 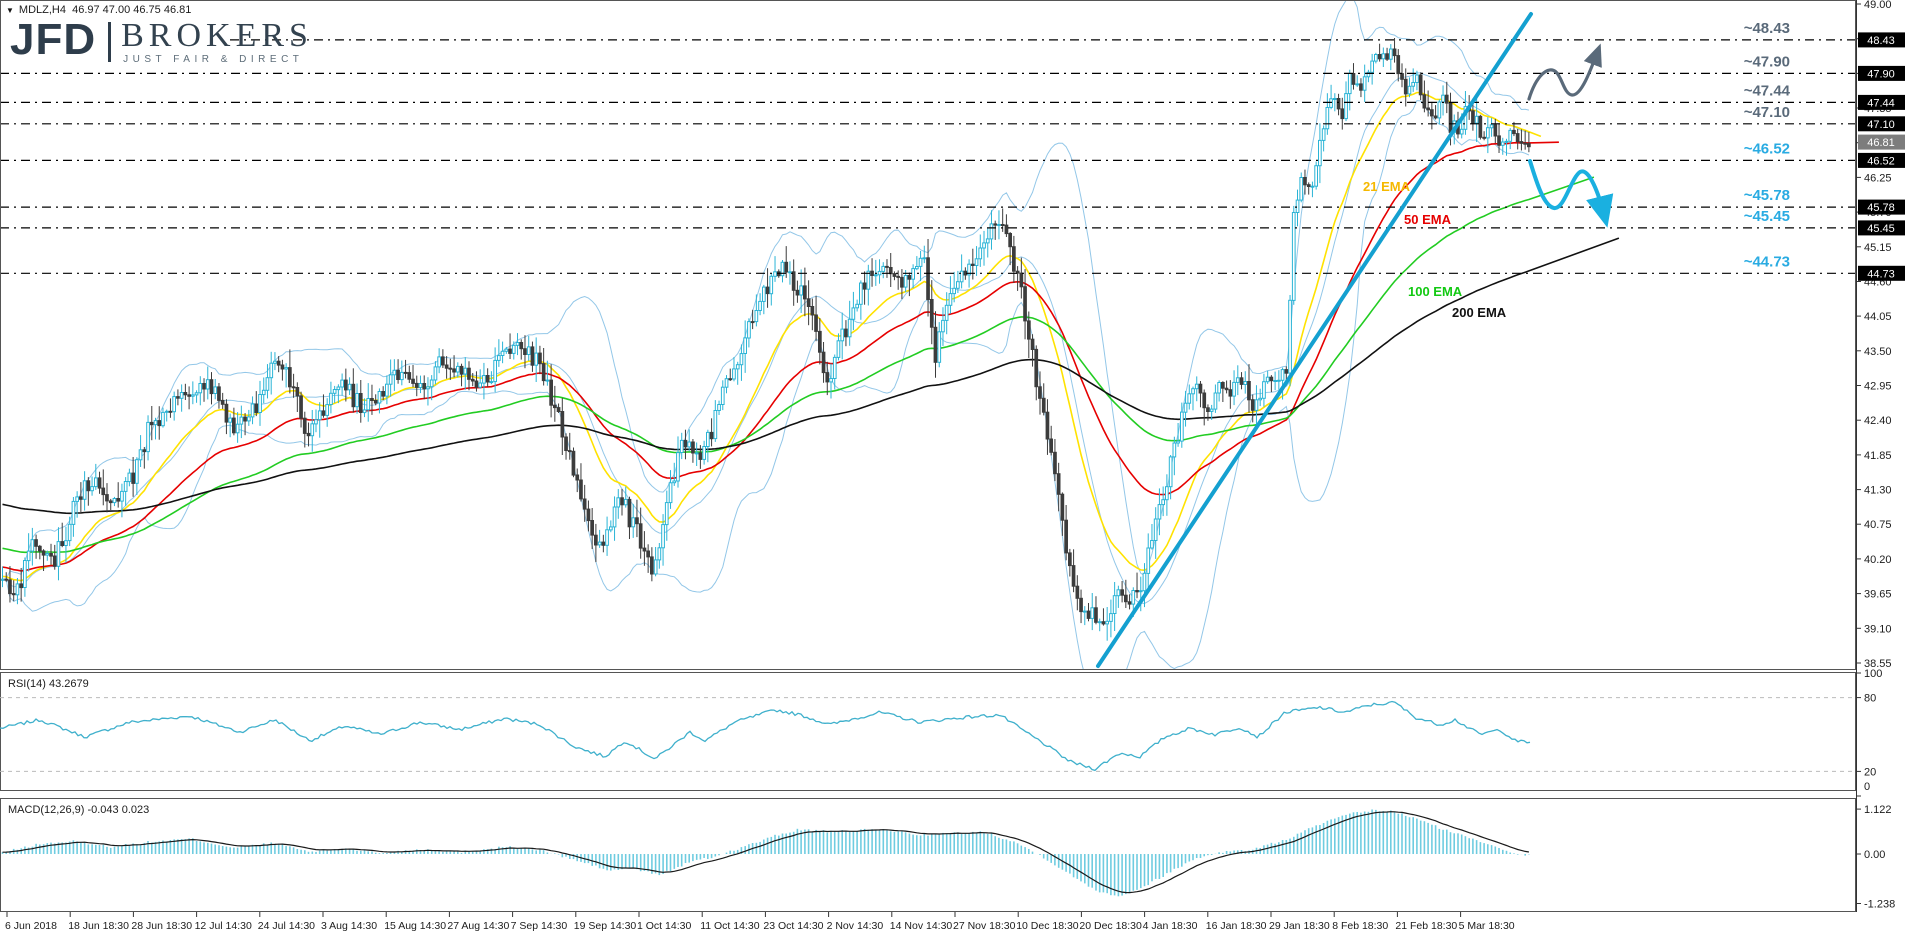 What do you see at coordinates (921, 926) in the screenshot?
I see `time-tick-label: 14 Nov 14:30` at bounding box center [921, 926].